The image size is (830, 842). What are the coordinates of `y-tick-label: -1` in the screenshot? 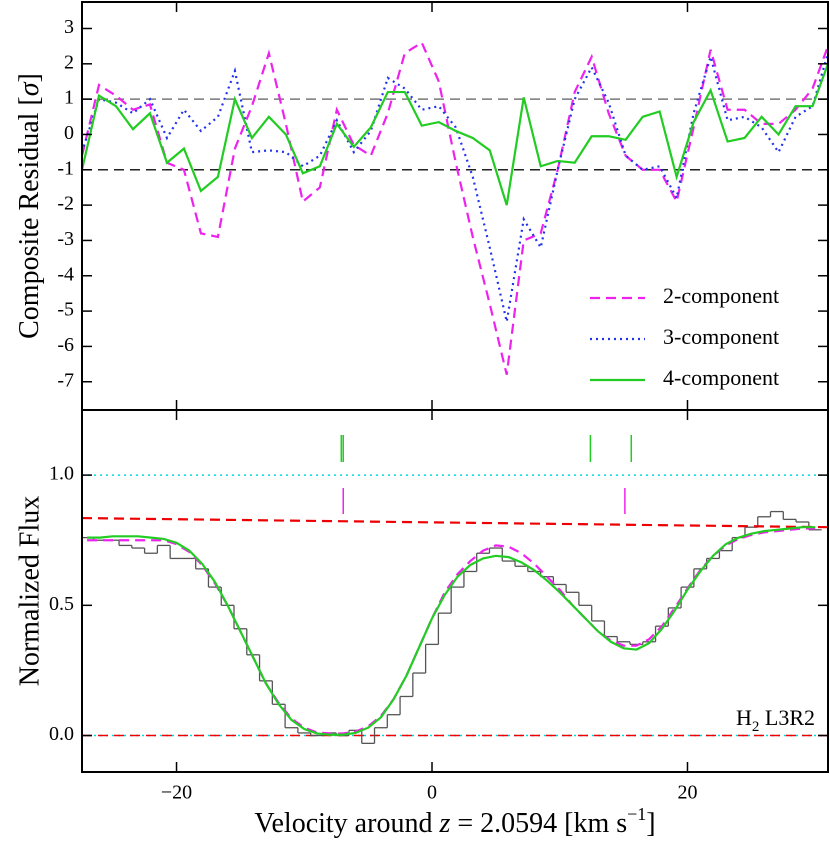 It's located at (65, 168).